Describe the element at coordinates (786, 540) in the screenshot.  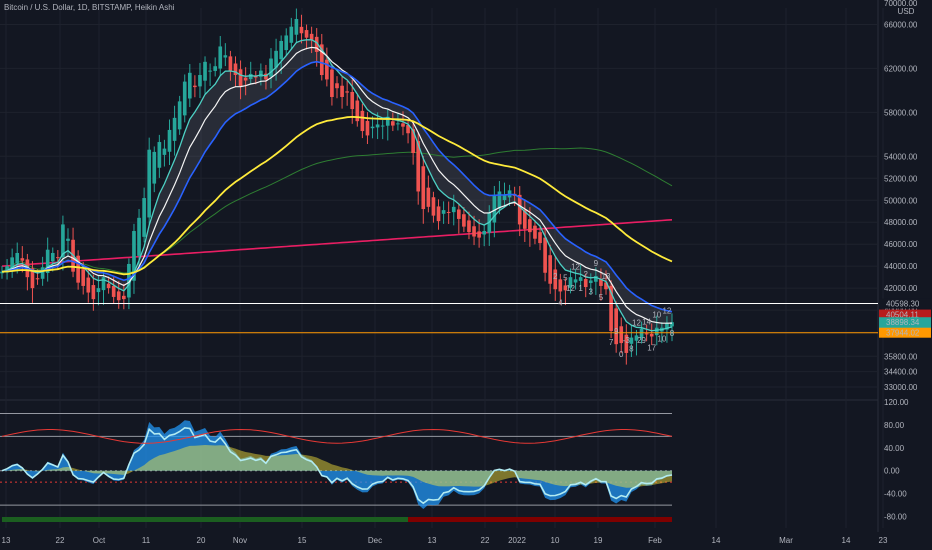
I see `x-tick-label: Mar` at that location.